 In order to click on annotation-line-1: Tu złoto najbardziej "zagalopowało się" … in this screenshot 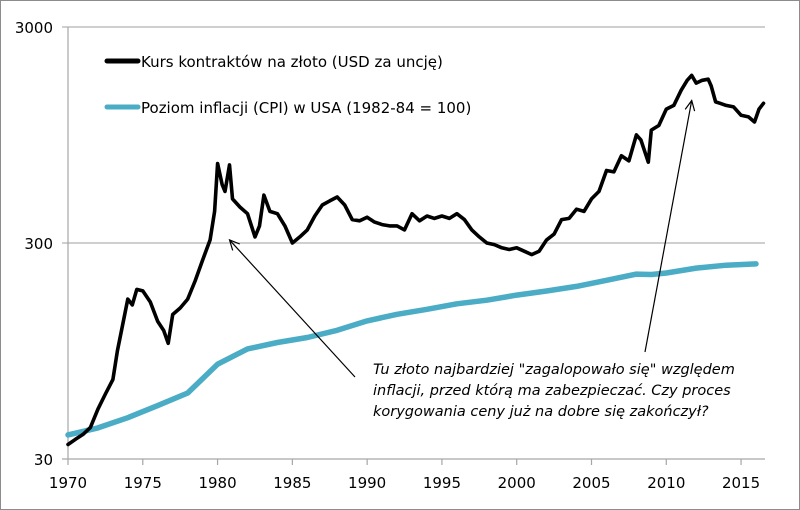, I will do `click(554, 370)`.